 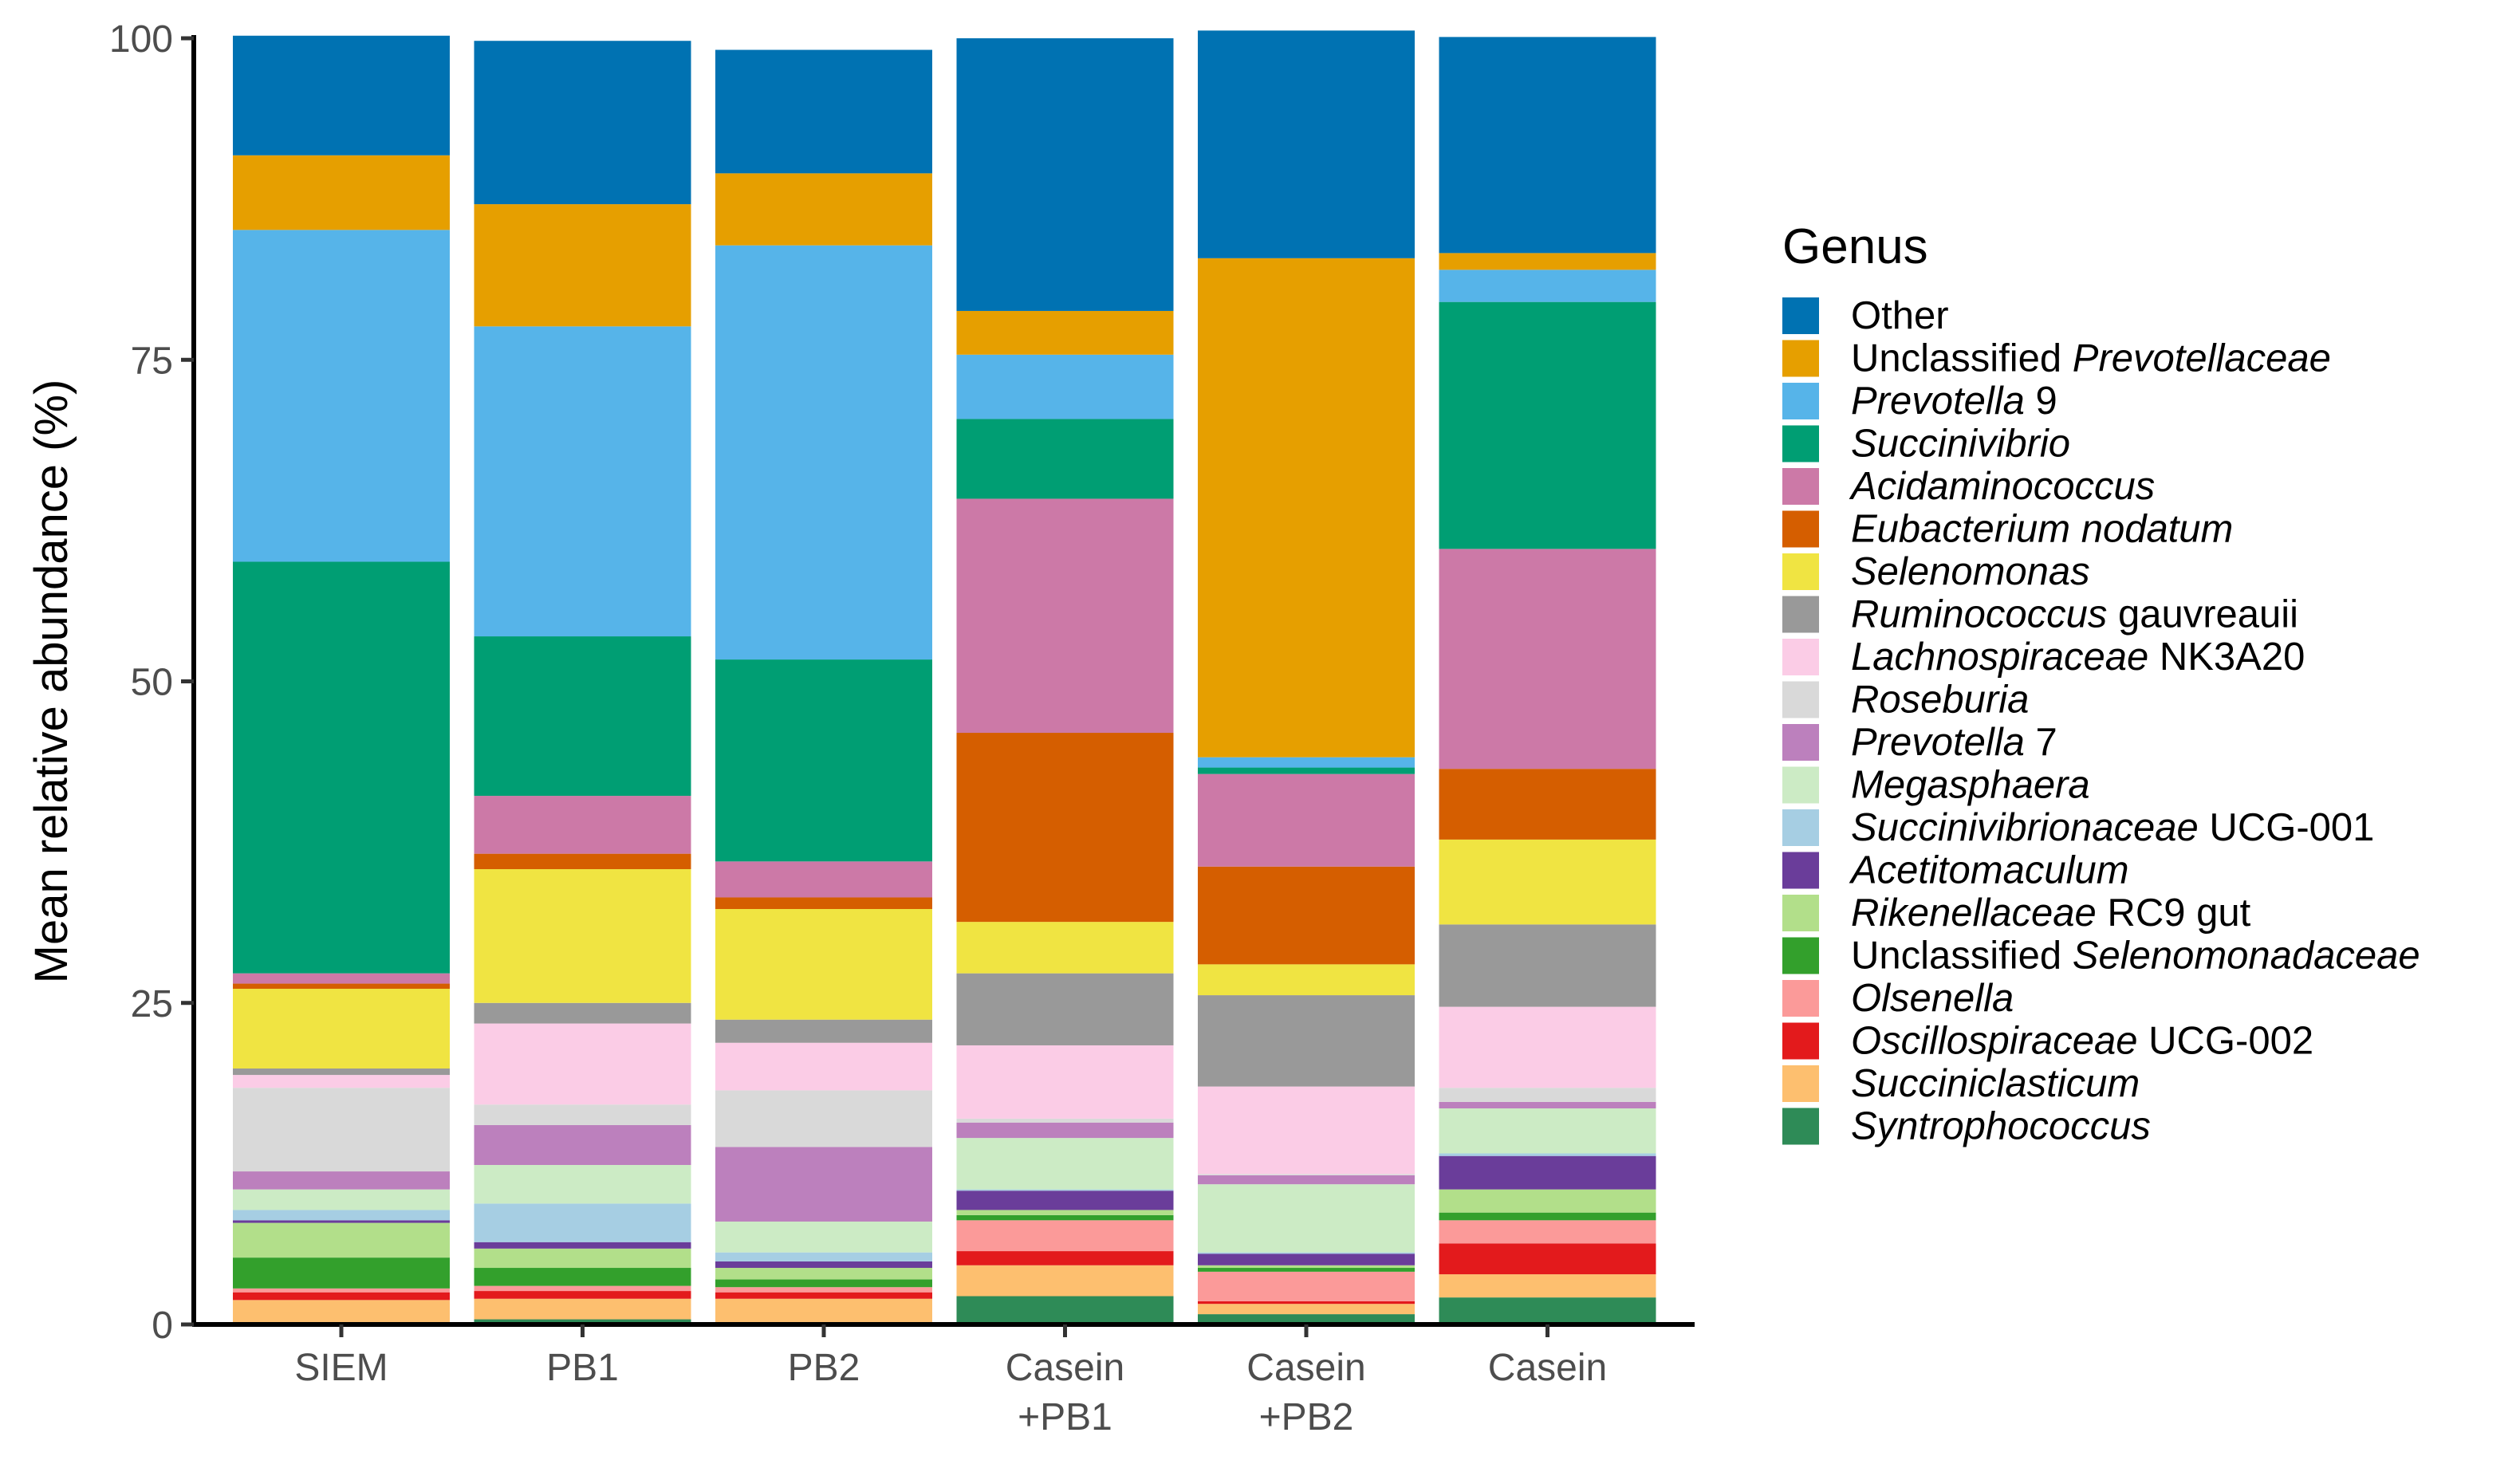 I want to click on bar-segment-siem-olsenella, so click(x=341, y=1290).